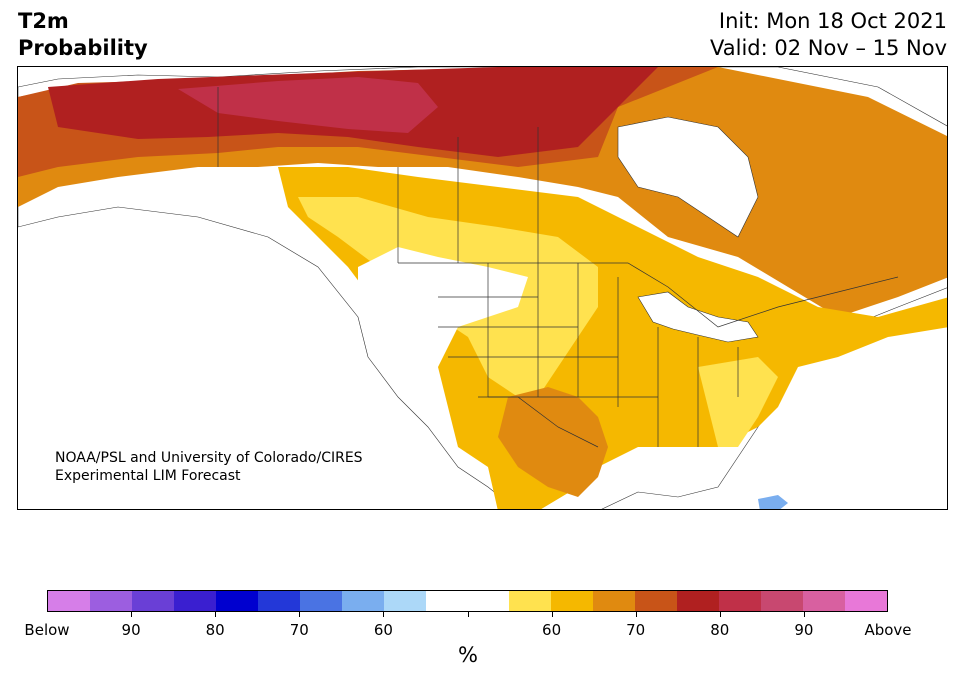 The image size is (959, 680). Describe the element at coordinates (738, 402) in the screenshot. I see `yellow-southeast` at that location.